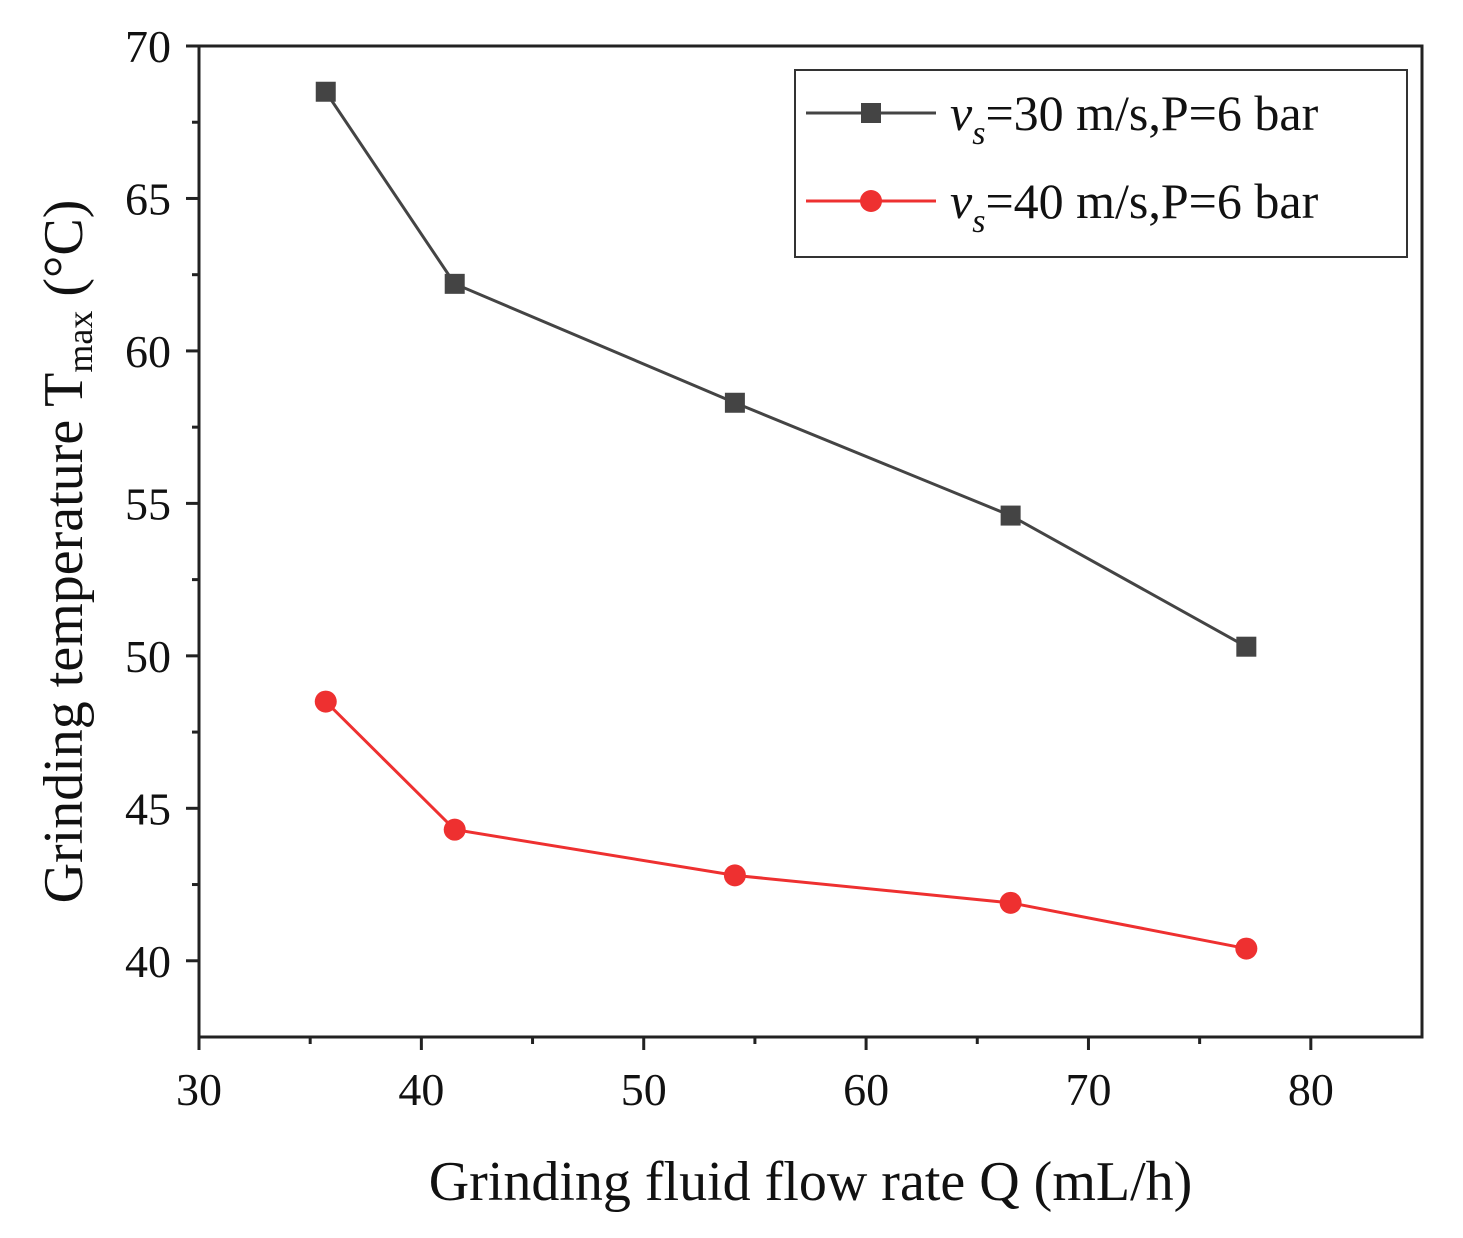 Image resolution: width=1463 pixels, height=1238 pixels. I want to click on y-axis-title-unit: (°C), so click(64, 255).